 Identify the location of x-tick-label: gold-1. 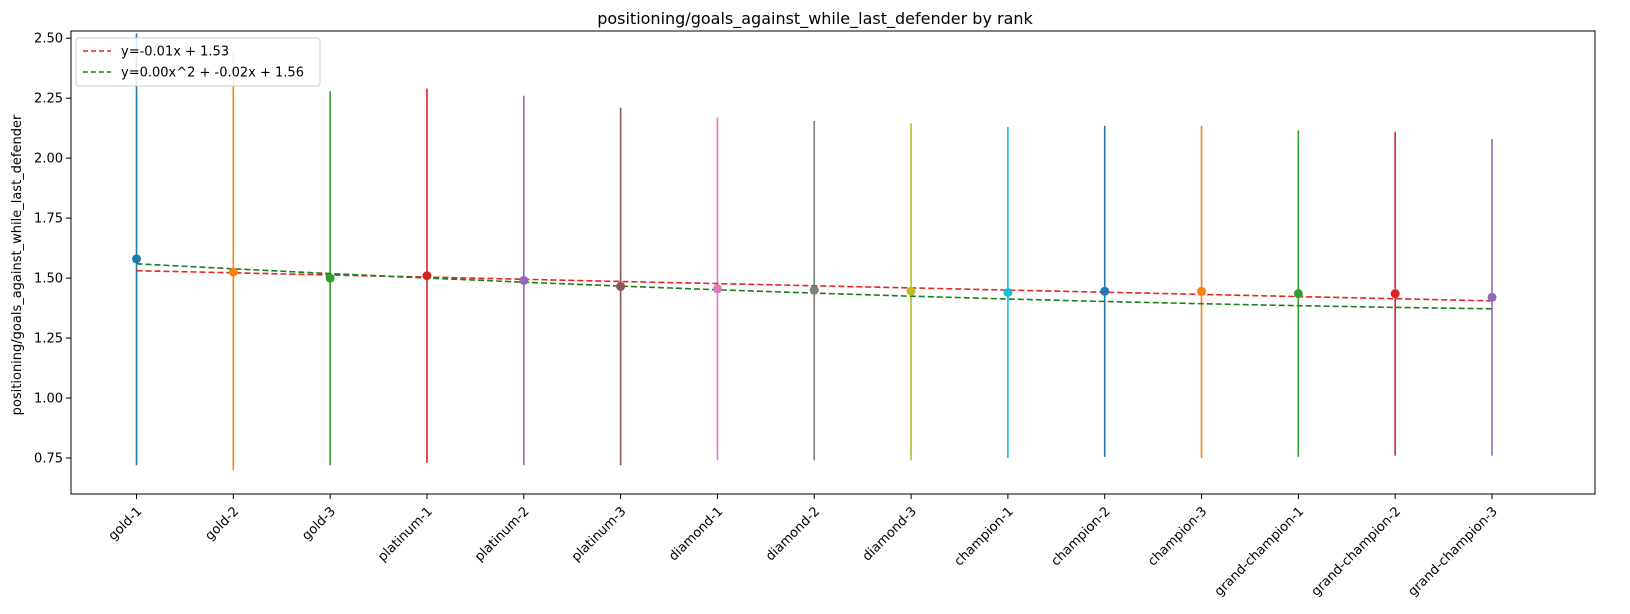
(126, 524).